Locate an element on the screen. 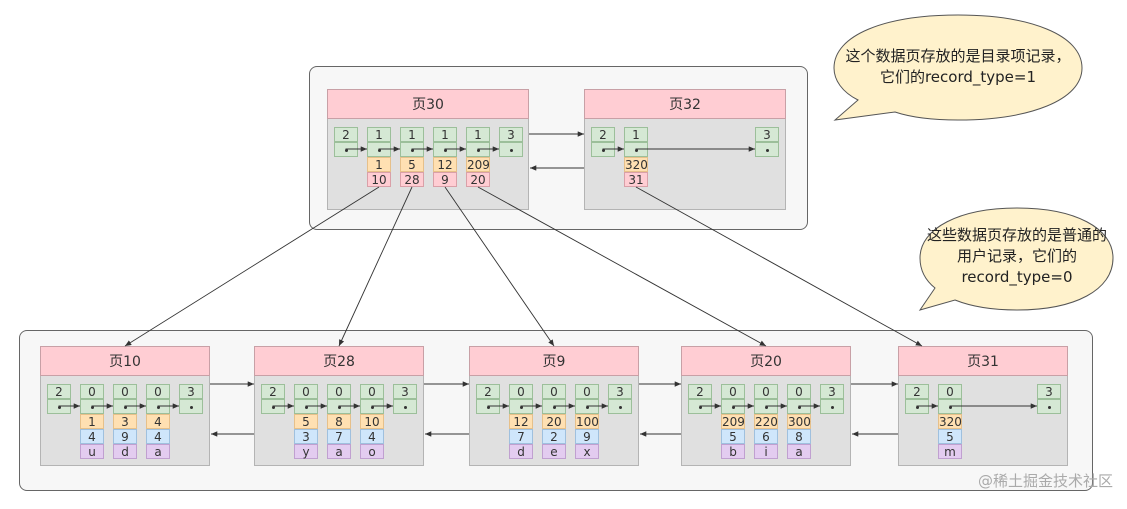 The image size is (1127, 509). record-column: 10 is located at coordinates (379, 179).